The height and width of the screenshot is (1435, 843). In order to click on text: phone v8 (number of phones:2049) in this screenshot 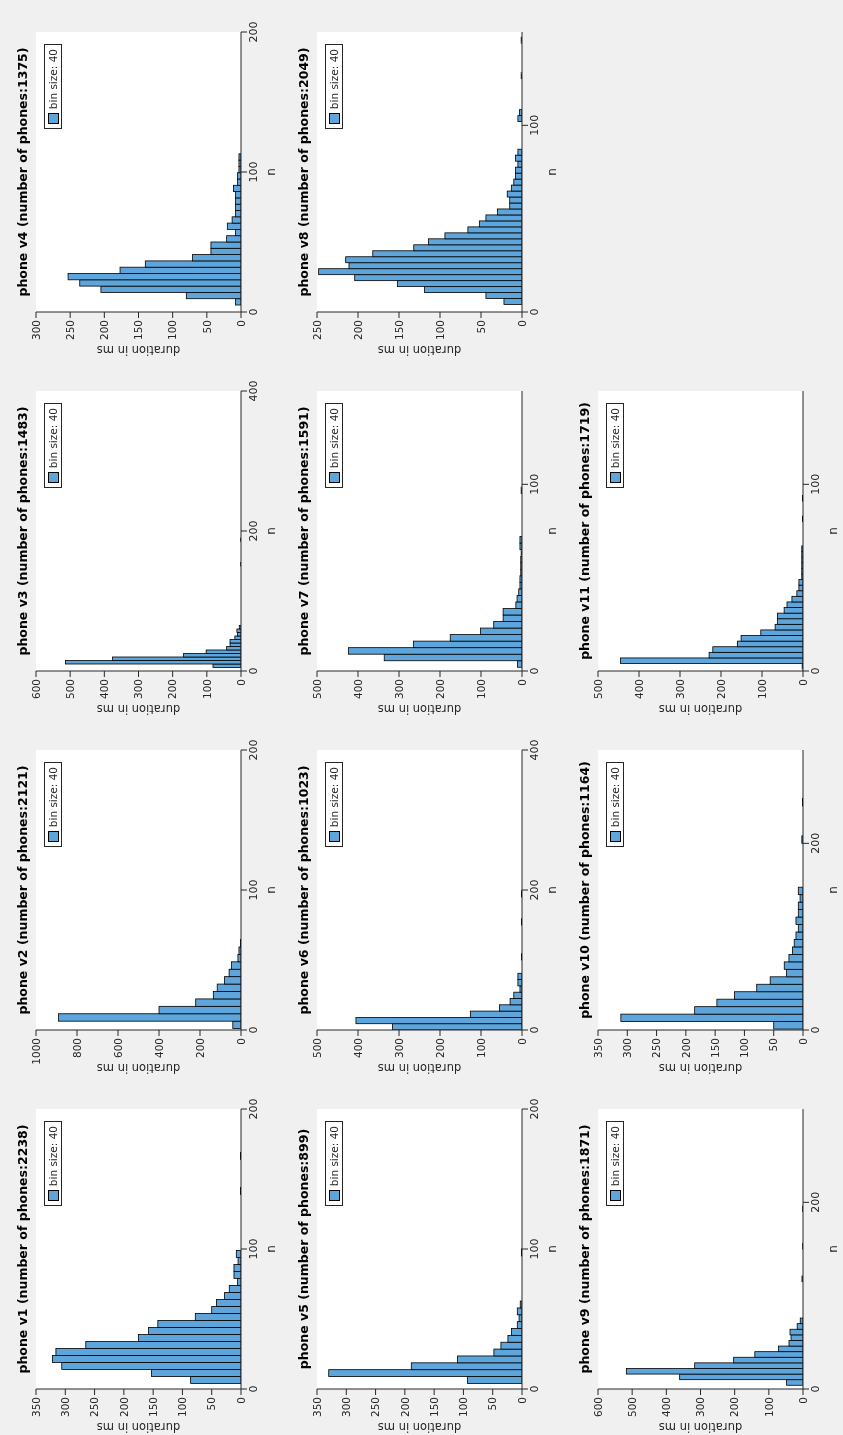, I will do `click(303, 172)`.